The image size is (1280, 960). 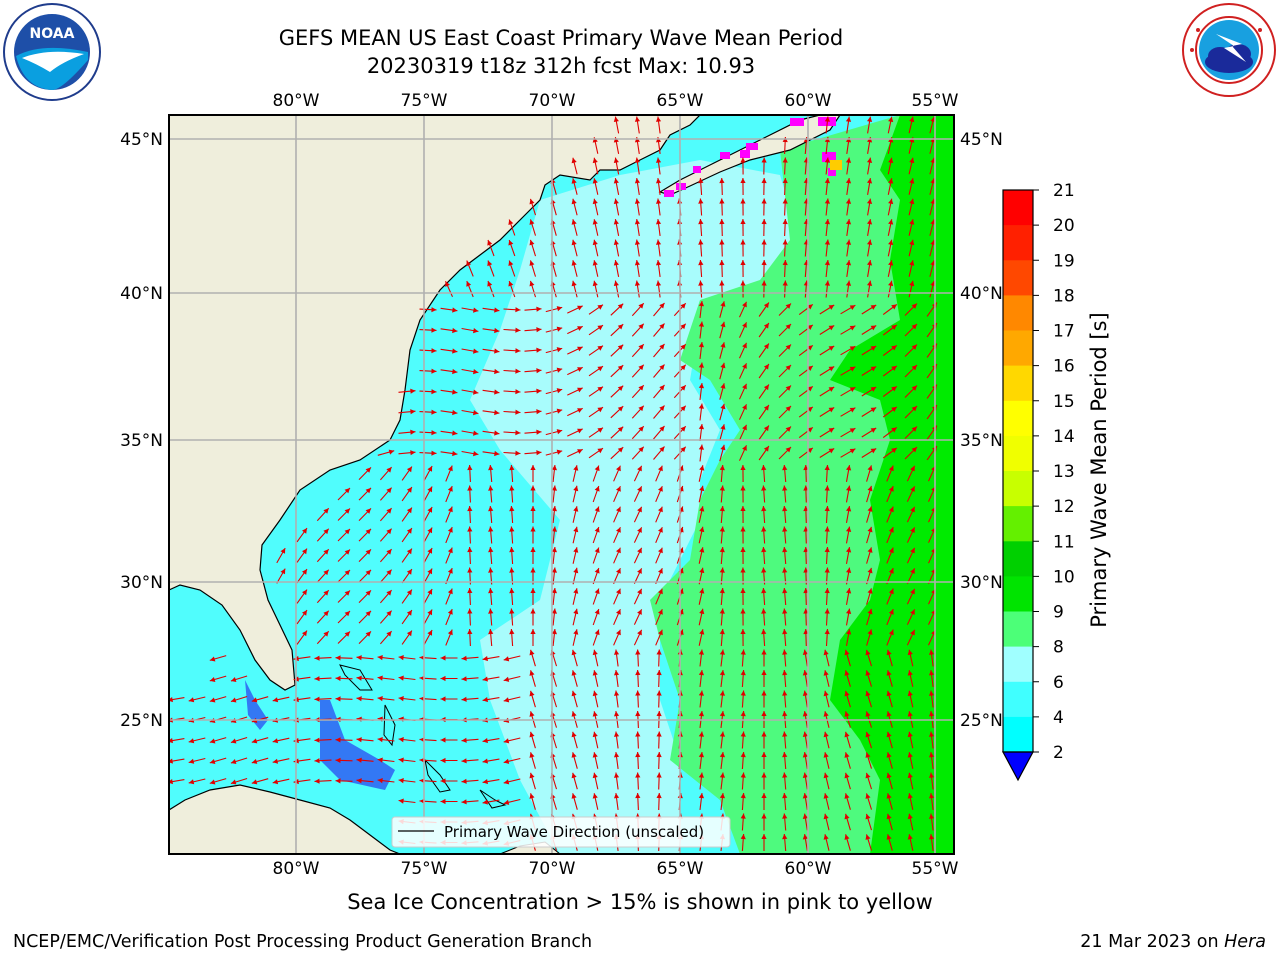 What do you see at coordinates (141, 294) in the screenshot?
I see `svg-text: 40°N` at bounding box center [141, 294].